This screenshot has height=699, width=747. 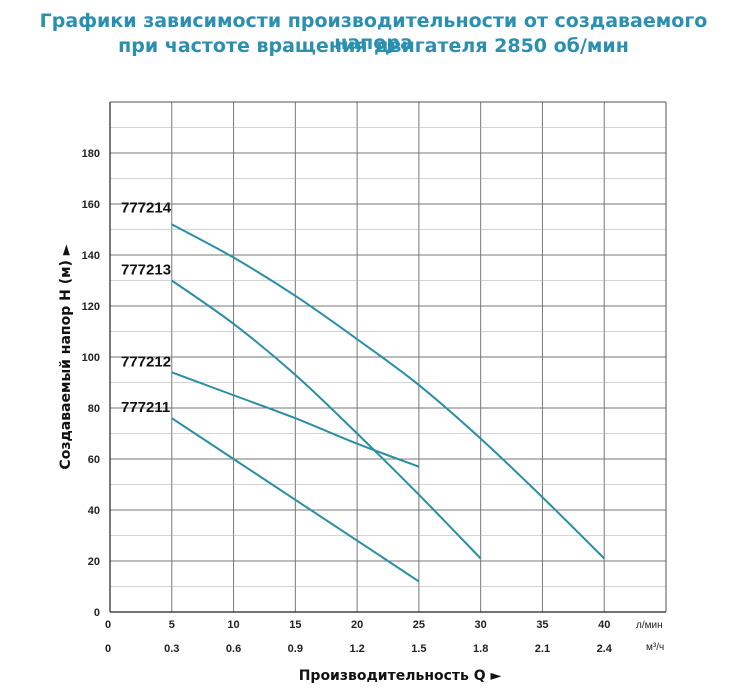 What do you see at coordinates (91, 256) in the screenshot?
I see `y-tick-label: 140` at bounding box center [91, 256].